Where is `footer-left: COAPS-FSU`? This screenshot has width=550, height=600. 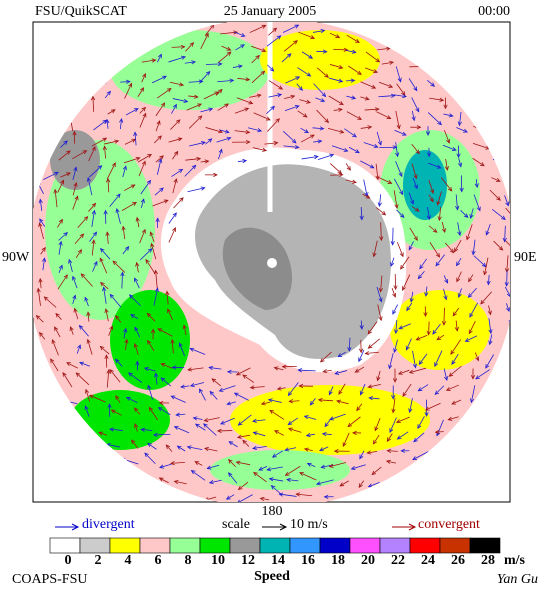
footer-left: COAPS-FSU is located at coordinates (49, 579).